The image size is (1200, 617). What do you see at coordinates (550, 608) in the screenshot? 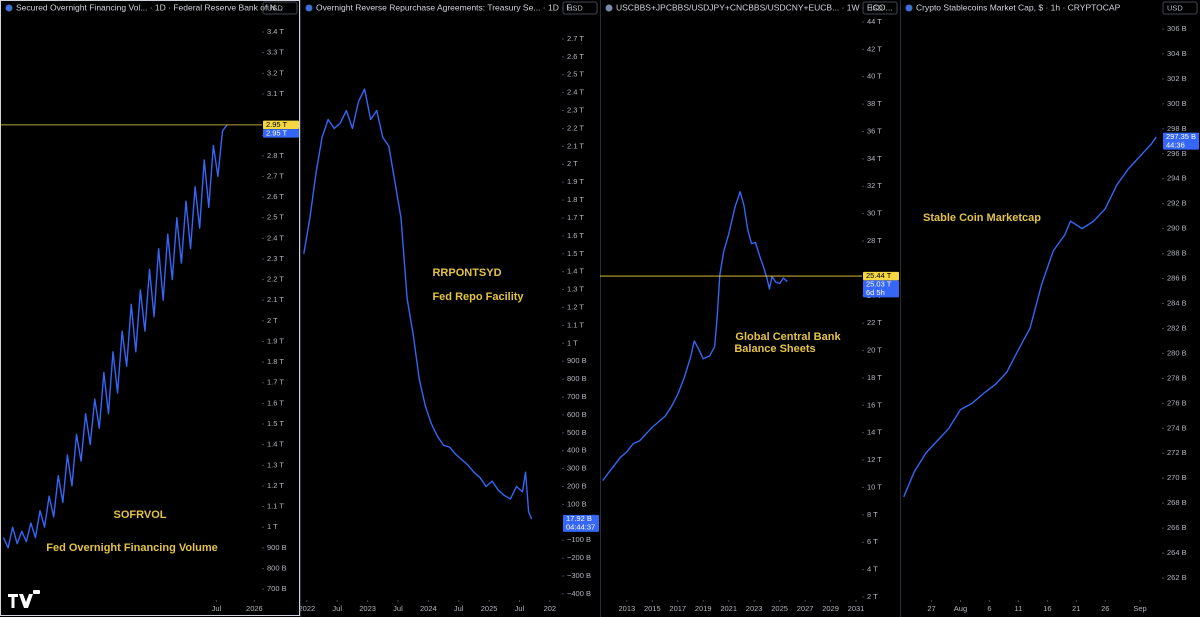
I see `x-tick-label: 202` at bounding box center [550, 608].